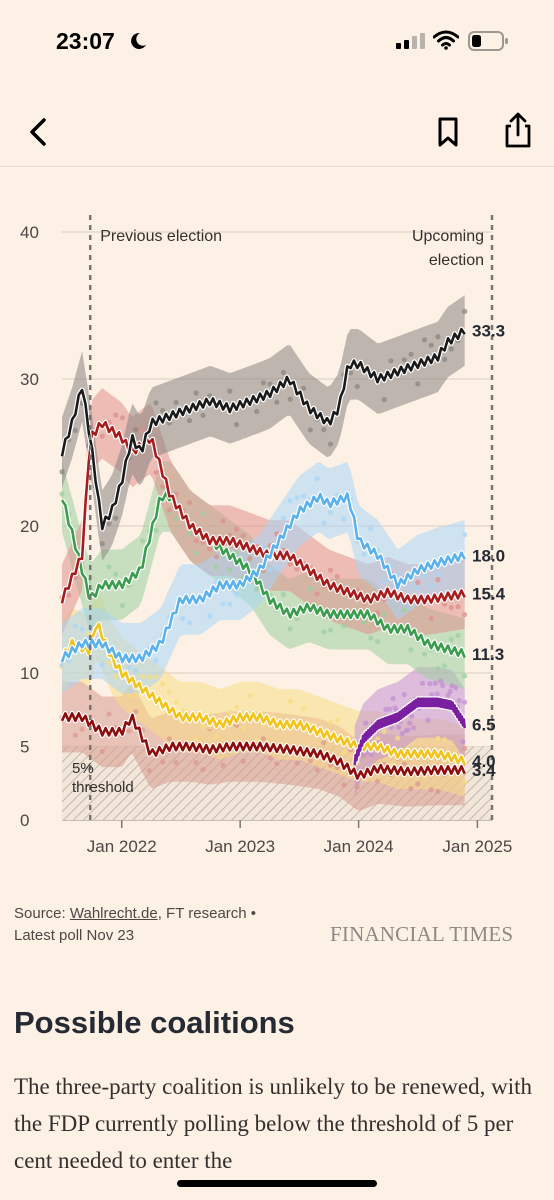  I want to click on x-tick-label: Jan 2024, so click(359, 846).